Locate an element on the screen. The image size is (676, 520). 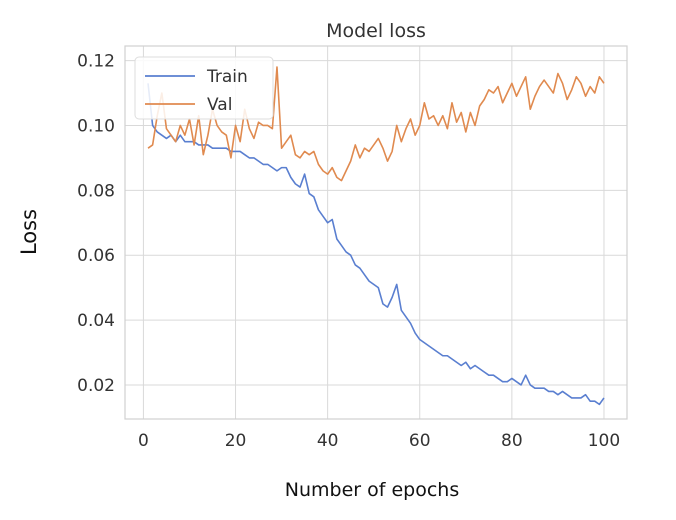
x-axis-label: Number of epochs is located at coordinates (372, 490).